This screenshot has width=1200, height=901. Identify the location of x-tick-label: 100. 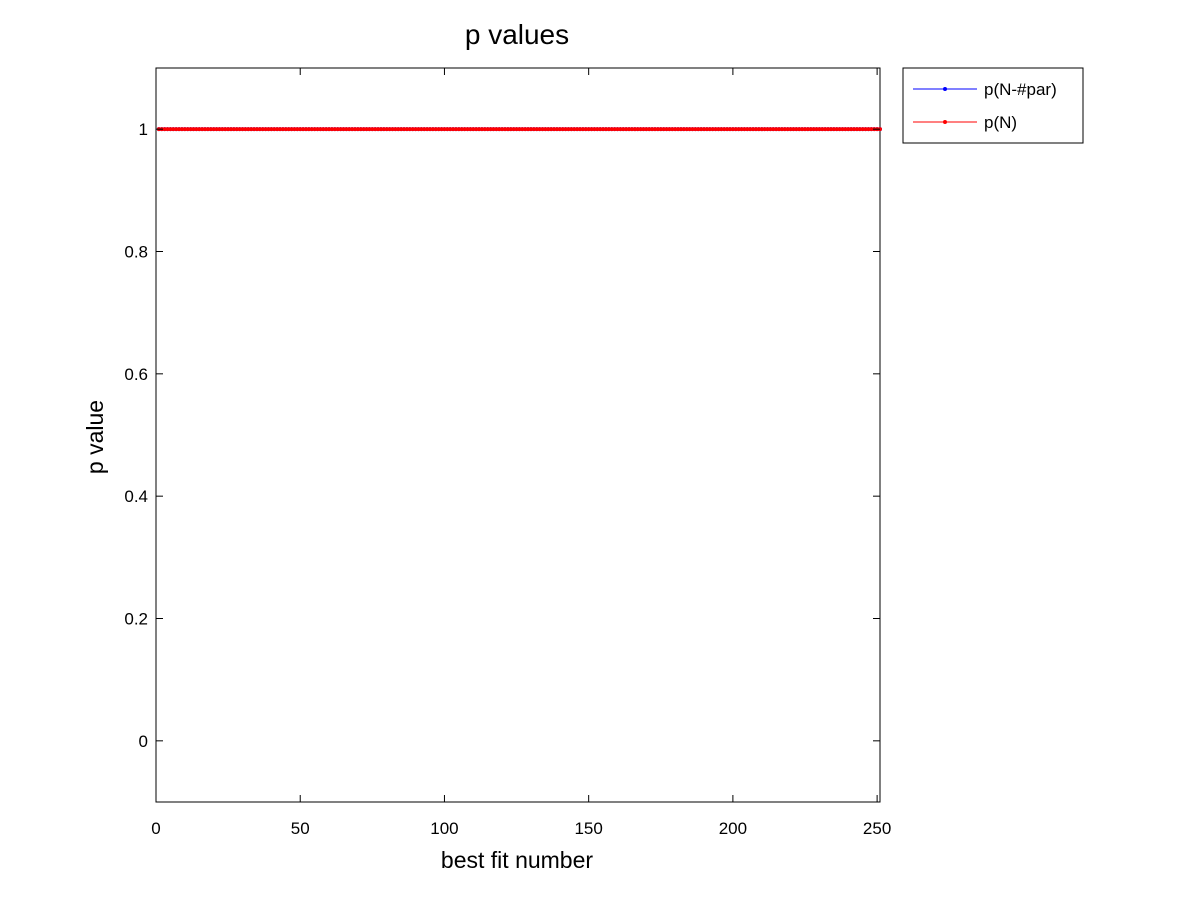
(444, 828).